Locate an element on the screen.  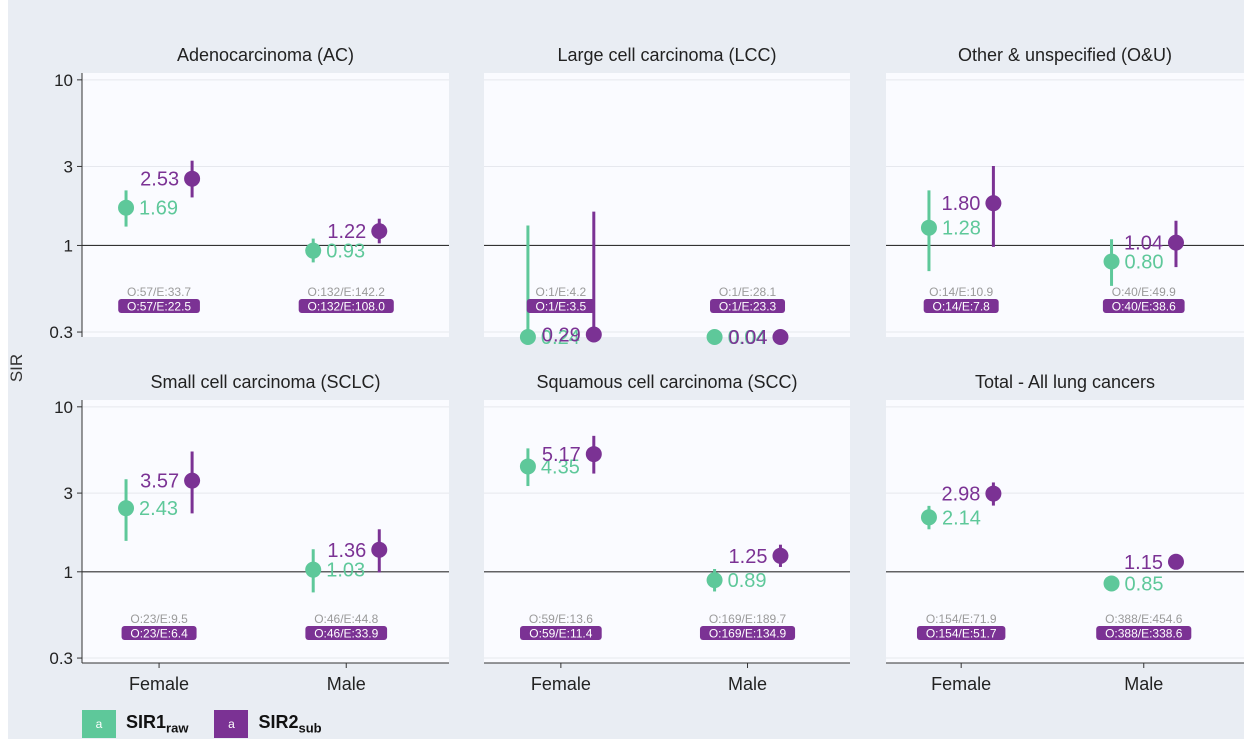
sir1-value-label: 0.80 is located at coordinates (1144, 262).